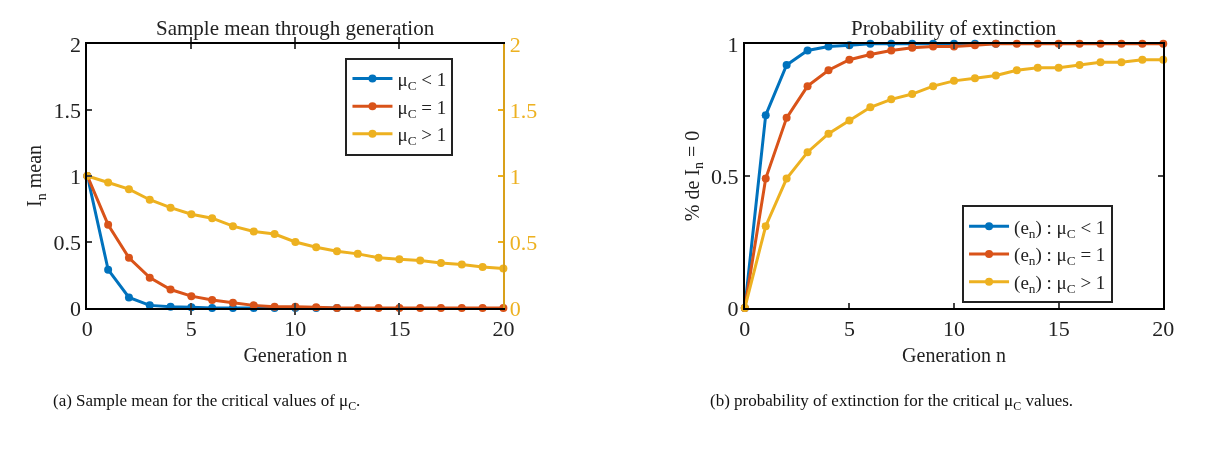  I want to click on y2-tick-label: 1.5, so click(523, 110).